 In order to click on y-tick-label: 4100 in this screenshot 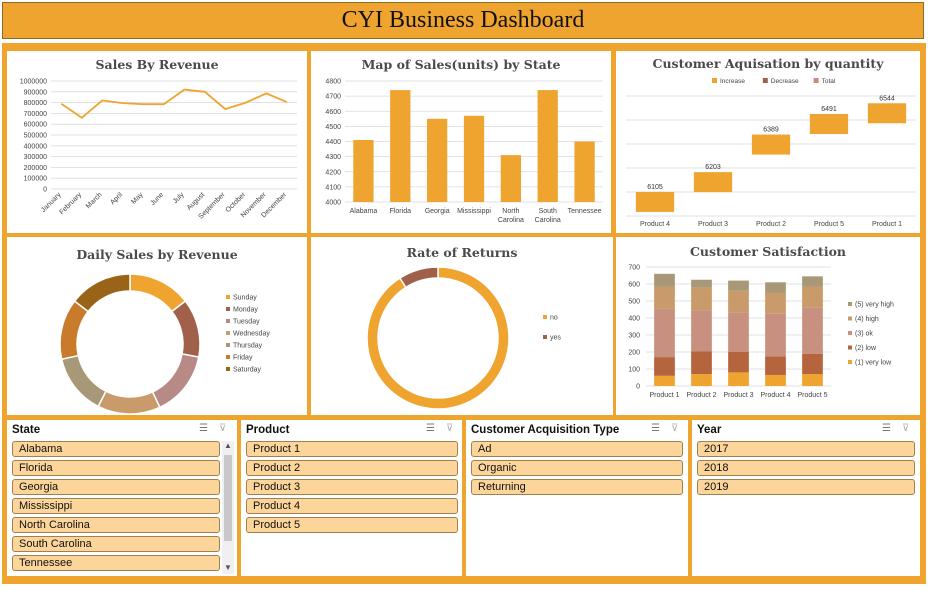, I will do `click(333, 187)`.